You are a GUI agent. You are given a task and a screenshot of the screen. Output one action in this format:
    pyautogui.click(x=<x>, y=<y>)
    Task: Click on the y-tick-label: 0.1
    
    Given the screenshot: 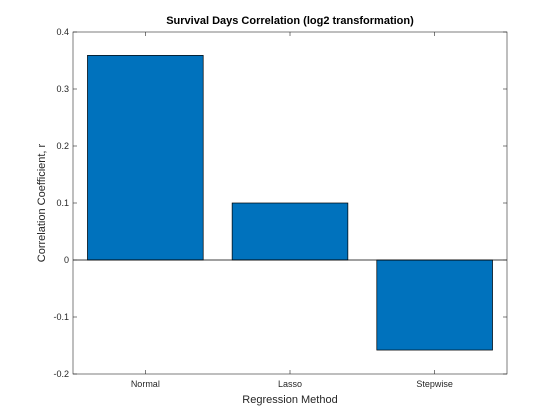 What is the action you would take?
    pyautogui.click(x=62, y=203)
    